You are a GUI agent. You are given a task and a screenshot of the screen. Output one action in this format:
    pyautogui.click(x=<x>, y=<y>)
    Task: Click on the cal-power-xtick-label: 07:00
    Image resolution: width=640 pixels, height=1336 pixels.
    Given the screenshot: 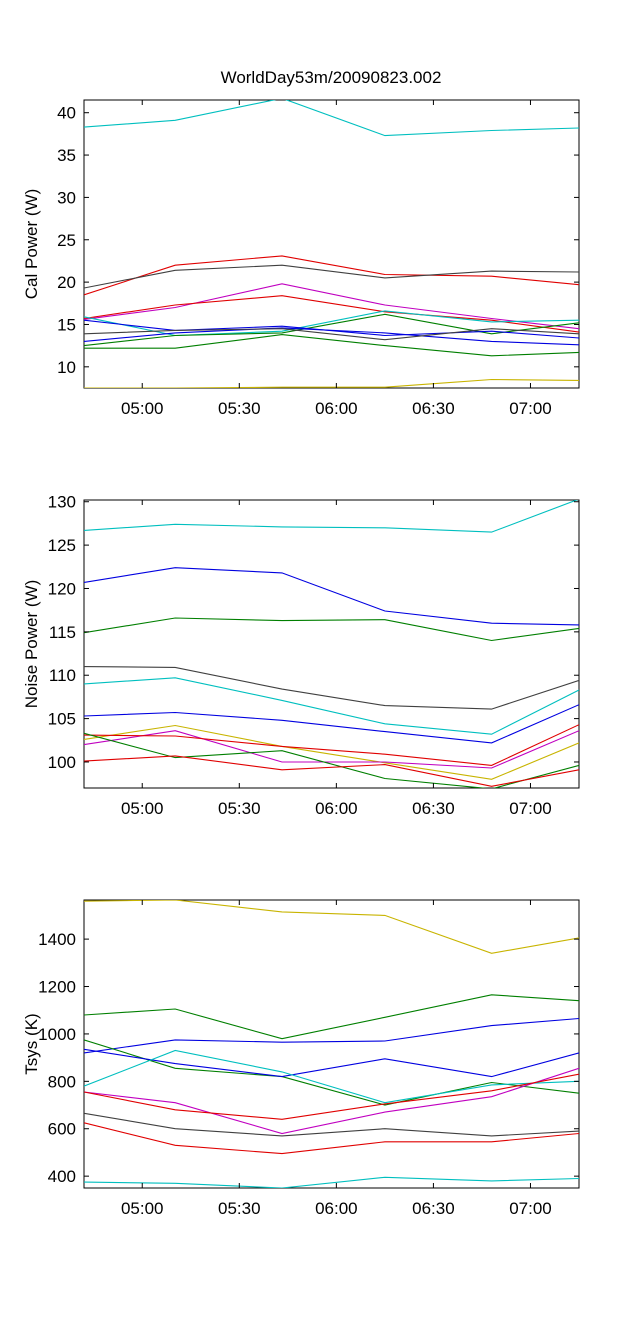 What is the action you would take?
    pyautogui.click(x=530, y=408)
    